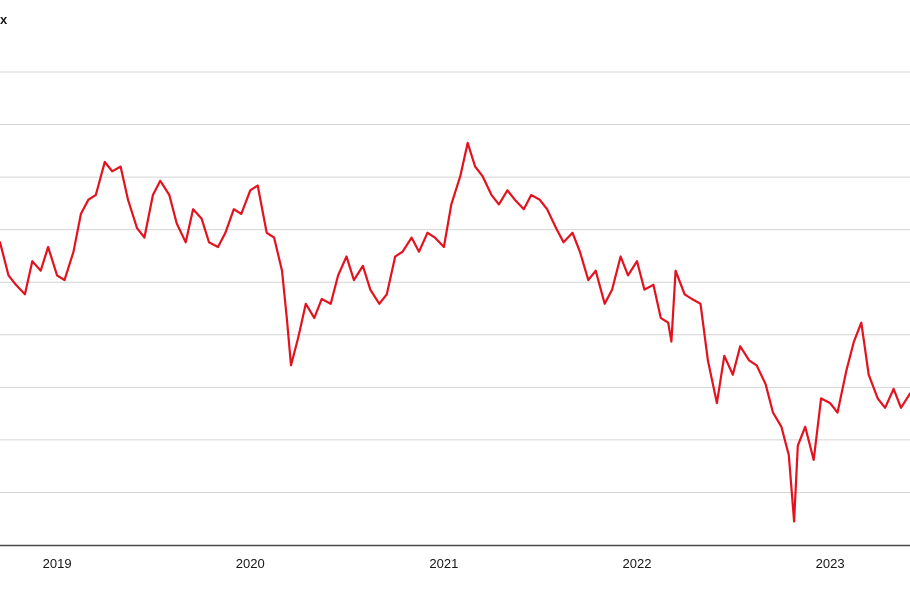 The width and height of the screenshot is (910, 596). I want to click on x-tick-labels: 2019 2020 2021 2022 2023, so click(444, 563).